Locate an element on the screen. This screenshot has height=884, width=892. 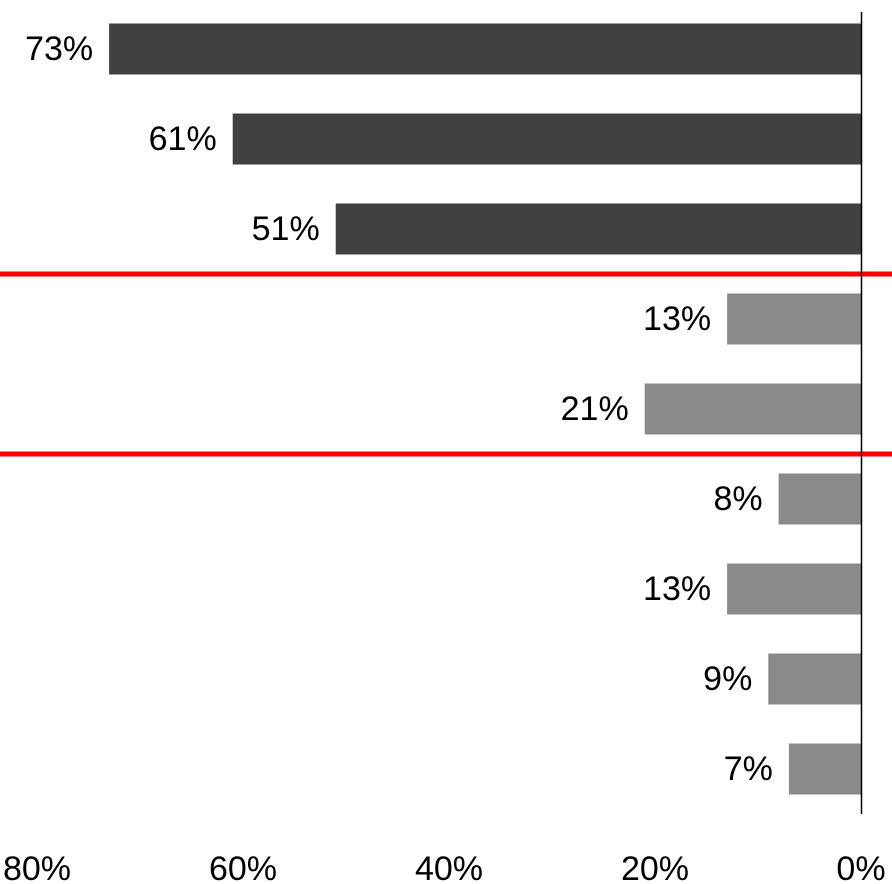
bar-value-label: 51% is located at coordinates (286, 229).